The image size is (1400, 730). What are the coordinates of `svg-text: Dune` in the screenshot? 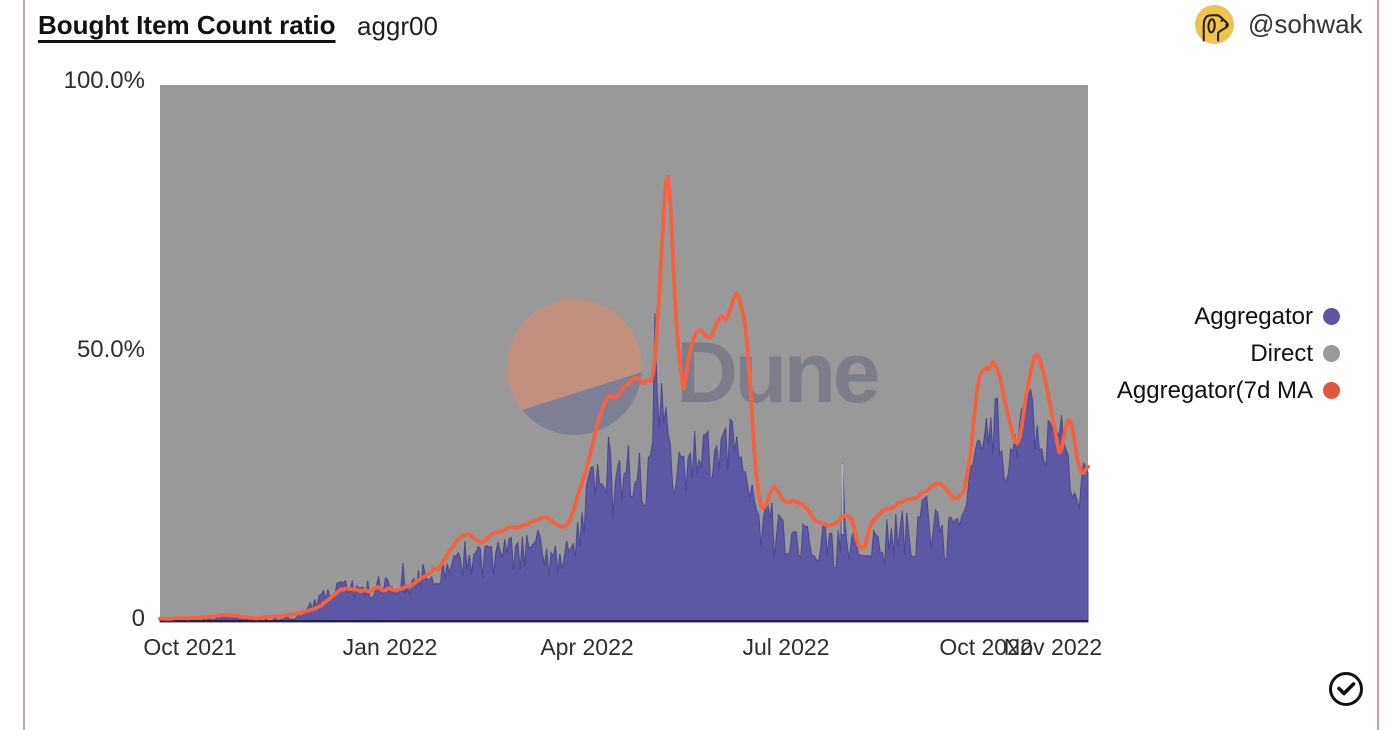 It's located at (777, 373).